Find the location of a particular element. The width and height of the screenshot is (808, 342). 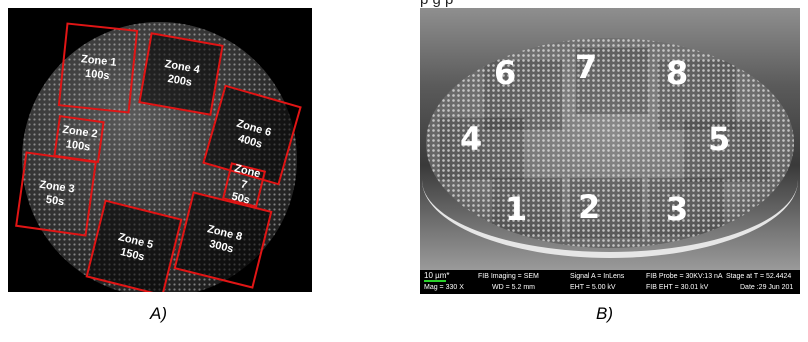

fib-eht-text: FIB EHT = 30.01 kV is located at coordinates (677, 287).